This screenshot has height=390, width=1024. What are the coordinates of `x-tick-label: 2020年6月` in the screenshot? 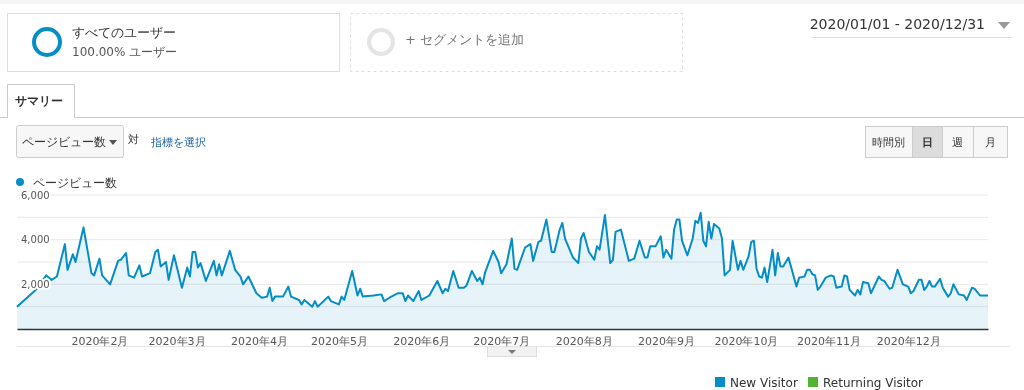 It's located at (422, 341).